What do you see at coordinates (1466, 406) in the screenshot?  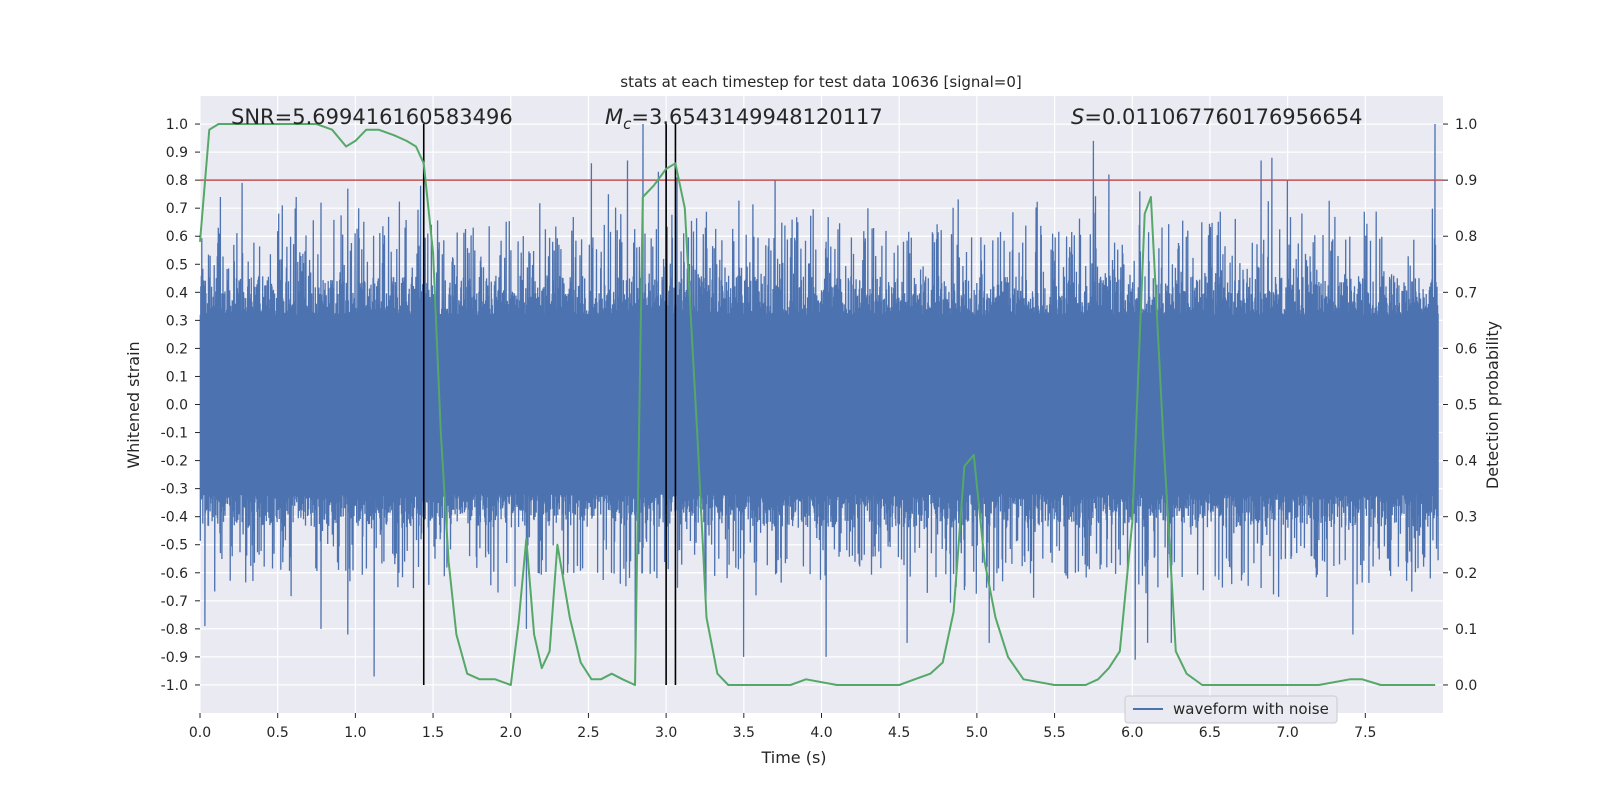 I see `y2-tick-label: 0.5` at bounding box center [1466, 406].